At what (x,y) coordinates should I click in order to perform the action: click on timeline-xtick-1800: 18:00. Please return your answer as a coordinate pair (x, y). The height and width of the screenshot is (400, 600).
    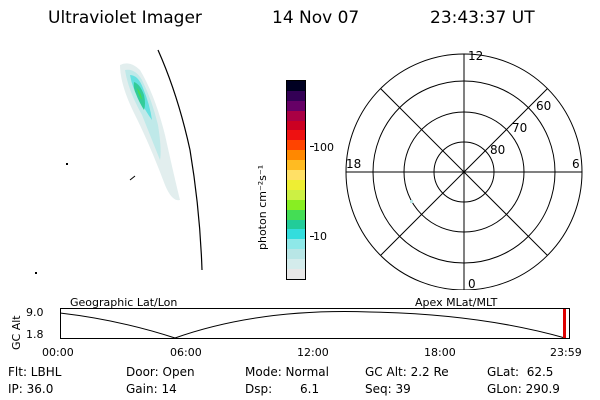
    Looking at the image, I should click on (440, 352).